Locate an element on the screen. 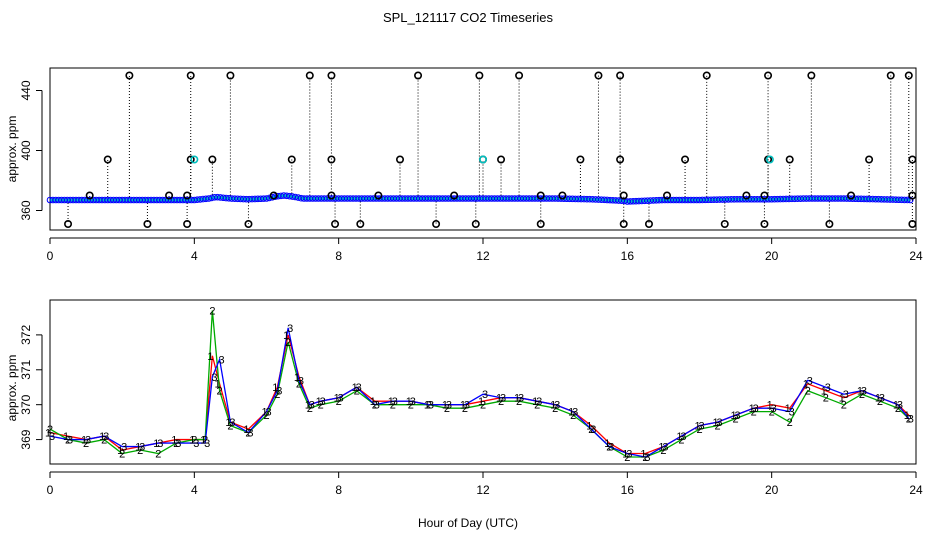 The image size is (936, 540). top-x-axis: 0 4 8 12 16 20 24 is located at coordinates (485, 250).